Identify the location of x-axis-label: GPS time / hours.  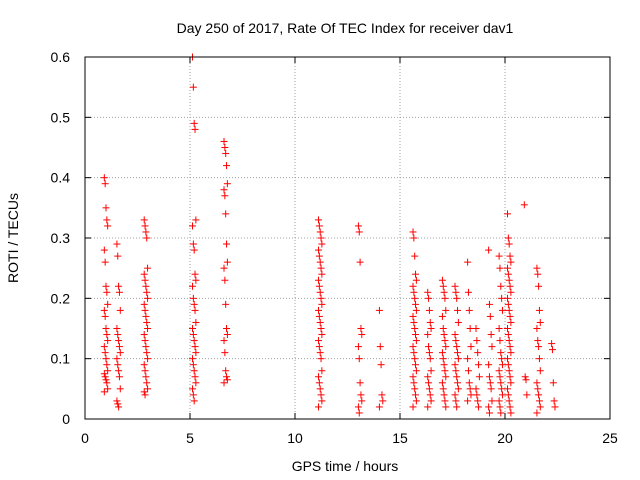
(345, 466).